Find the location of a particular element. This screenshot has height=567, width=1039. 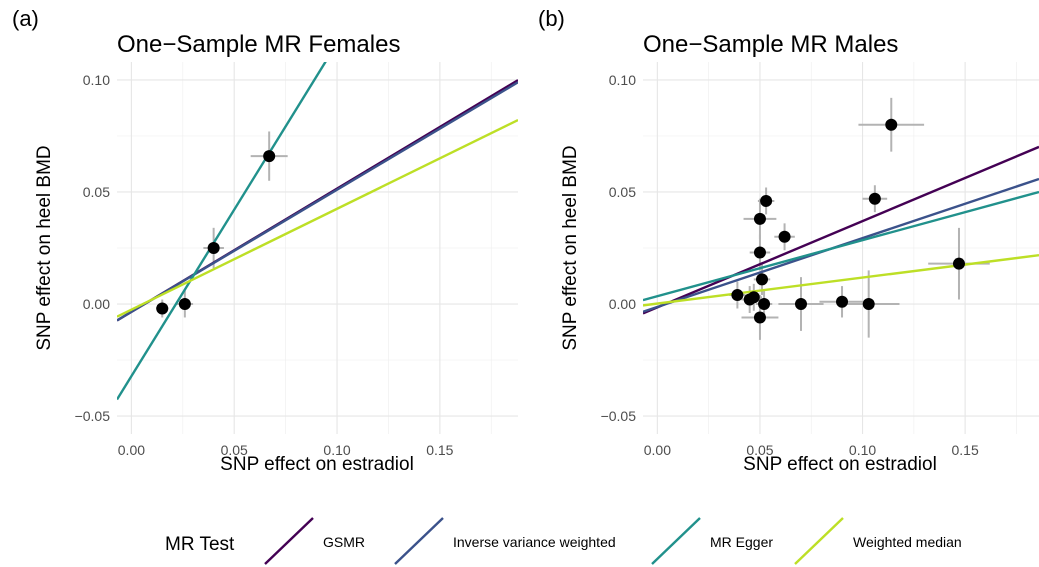

mr-lines is located at coordinates (841, 230).